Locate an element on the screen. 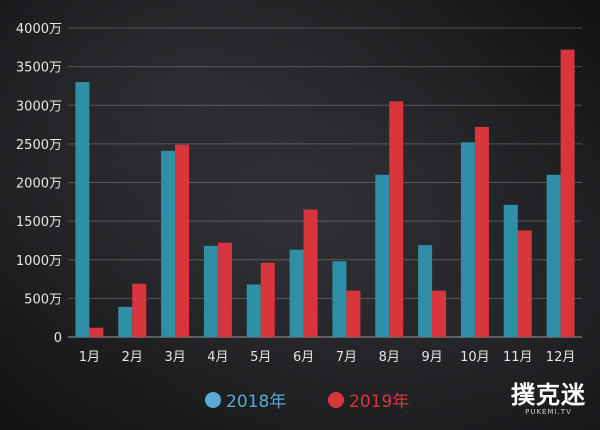 The width and height of the screenshot is (600, 430). x-tick-label: 5月 is located at coordinates (260, 357).